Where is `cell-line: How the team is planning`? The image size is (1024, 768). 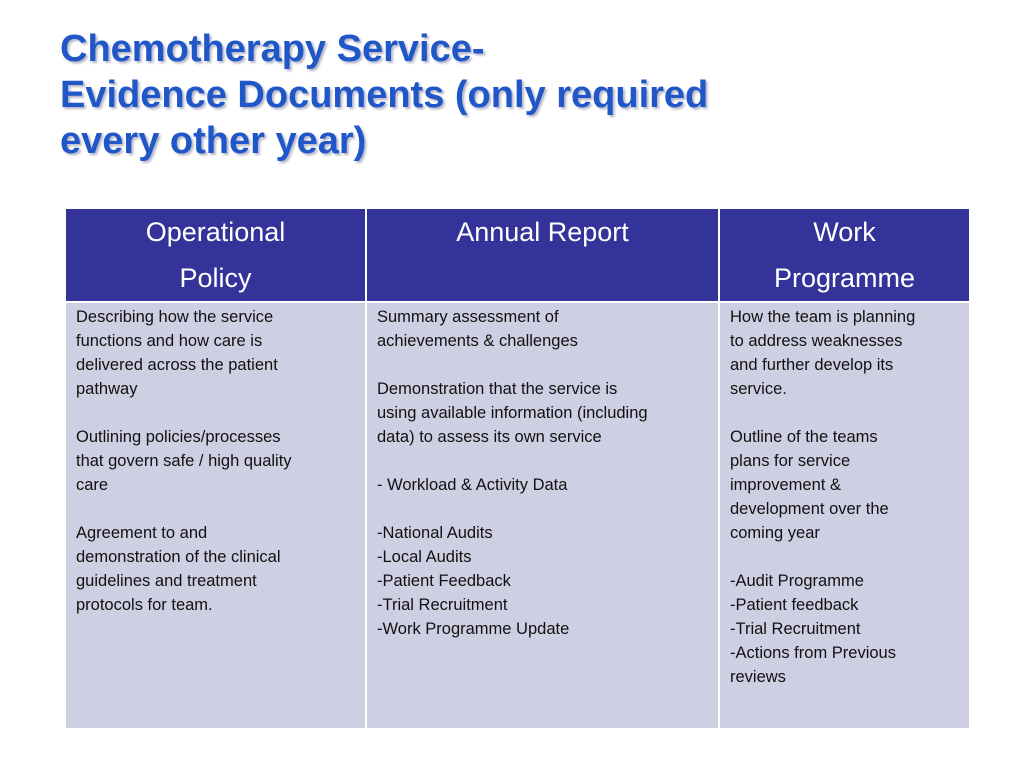
cell-line: How the team is planning is located at coordinates (823, 317).